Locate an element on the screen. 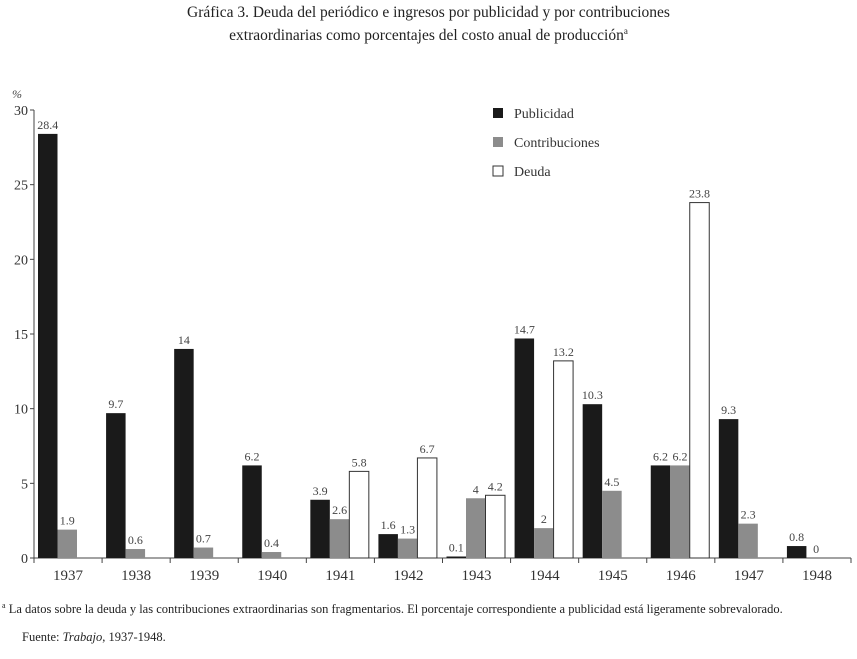  data-label: 0.8 is located at coordinates (796, 537).